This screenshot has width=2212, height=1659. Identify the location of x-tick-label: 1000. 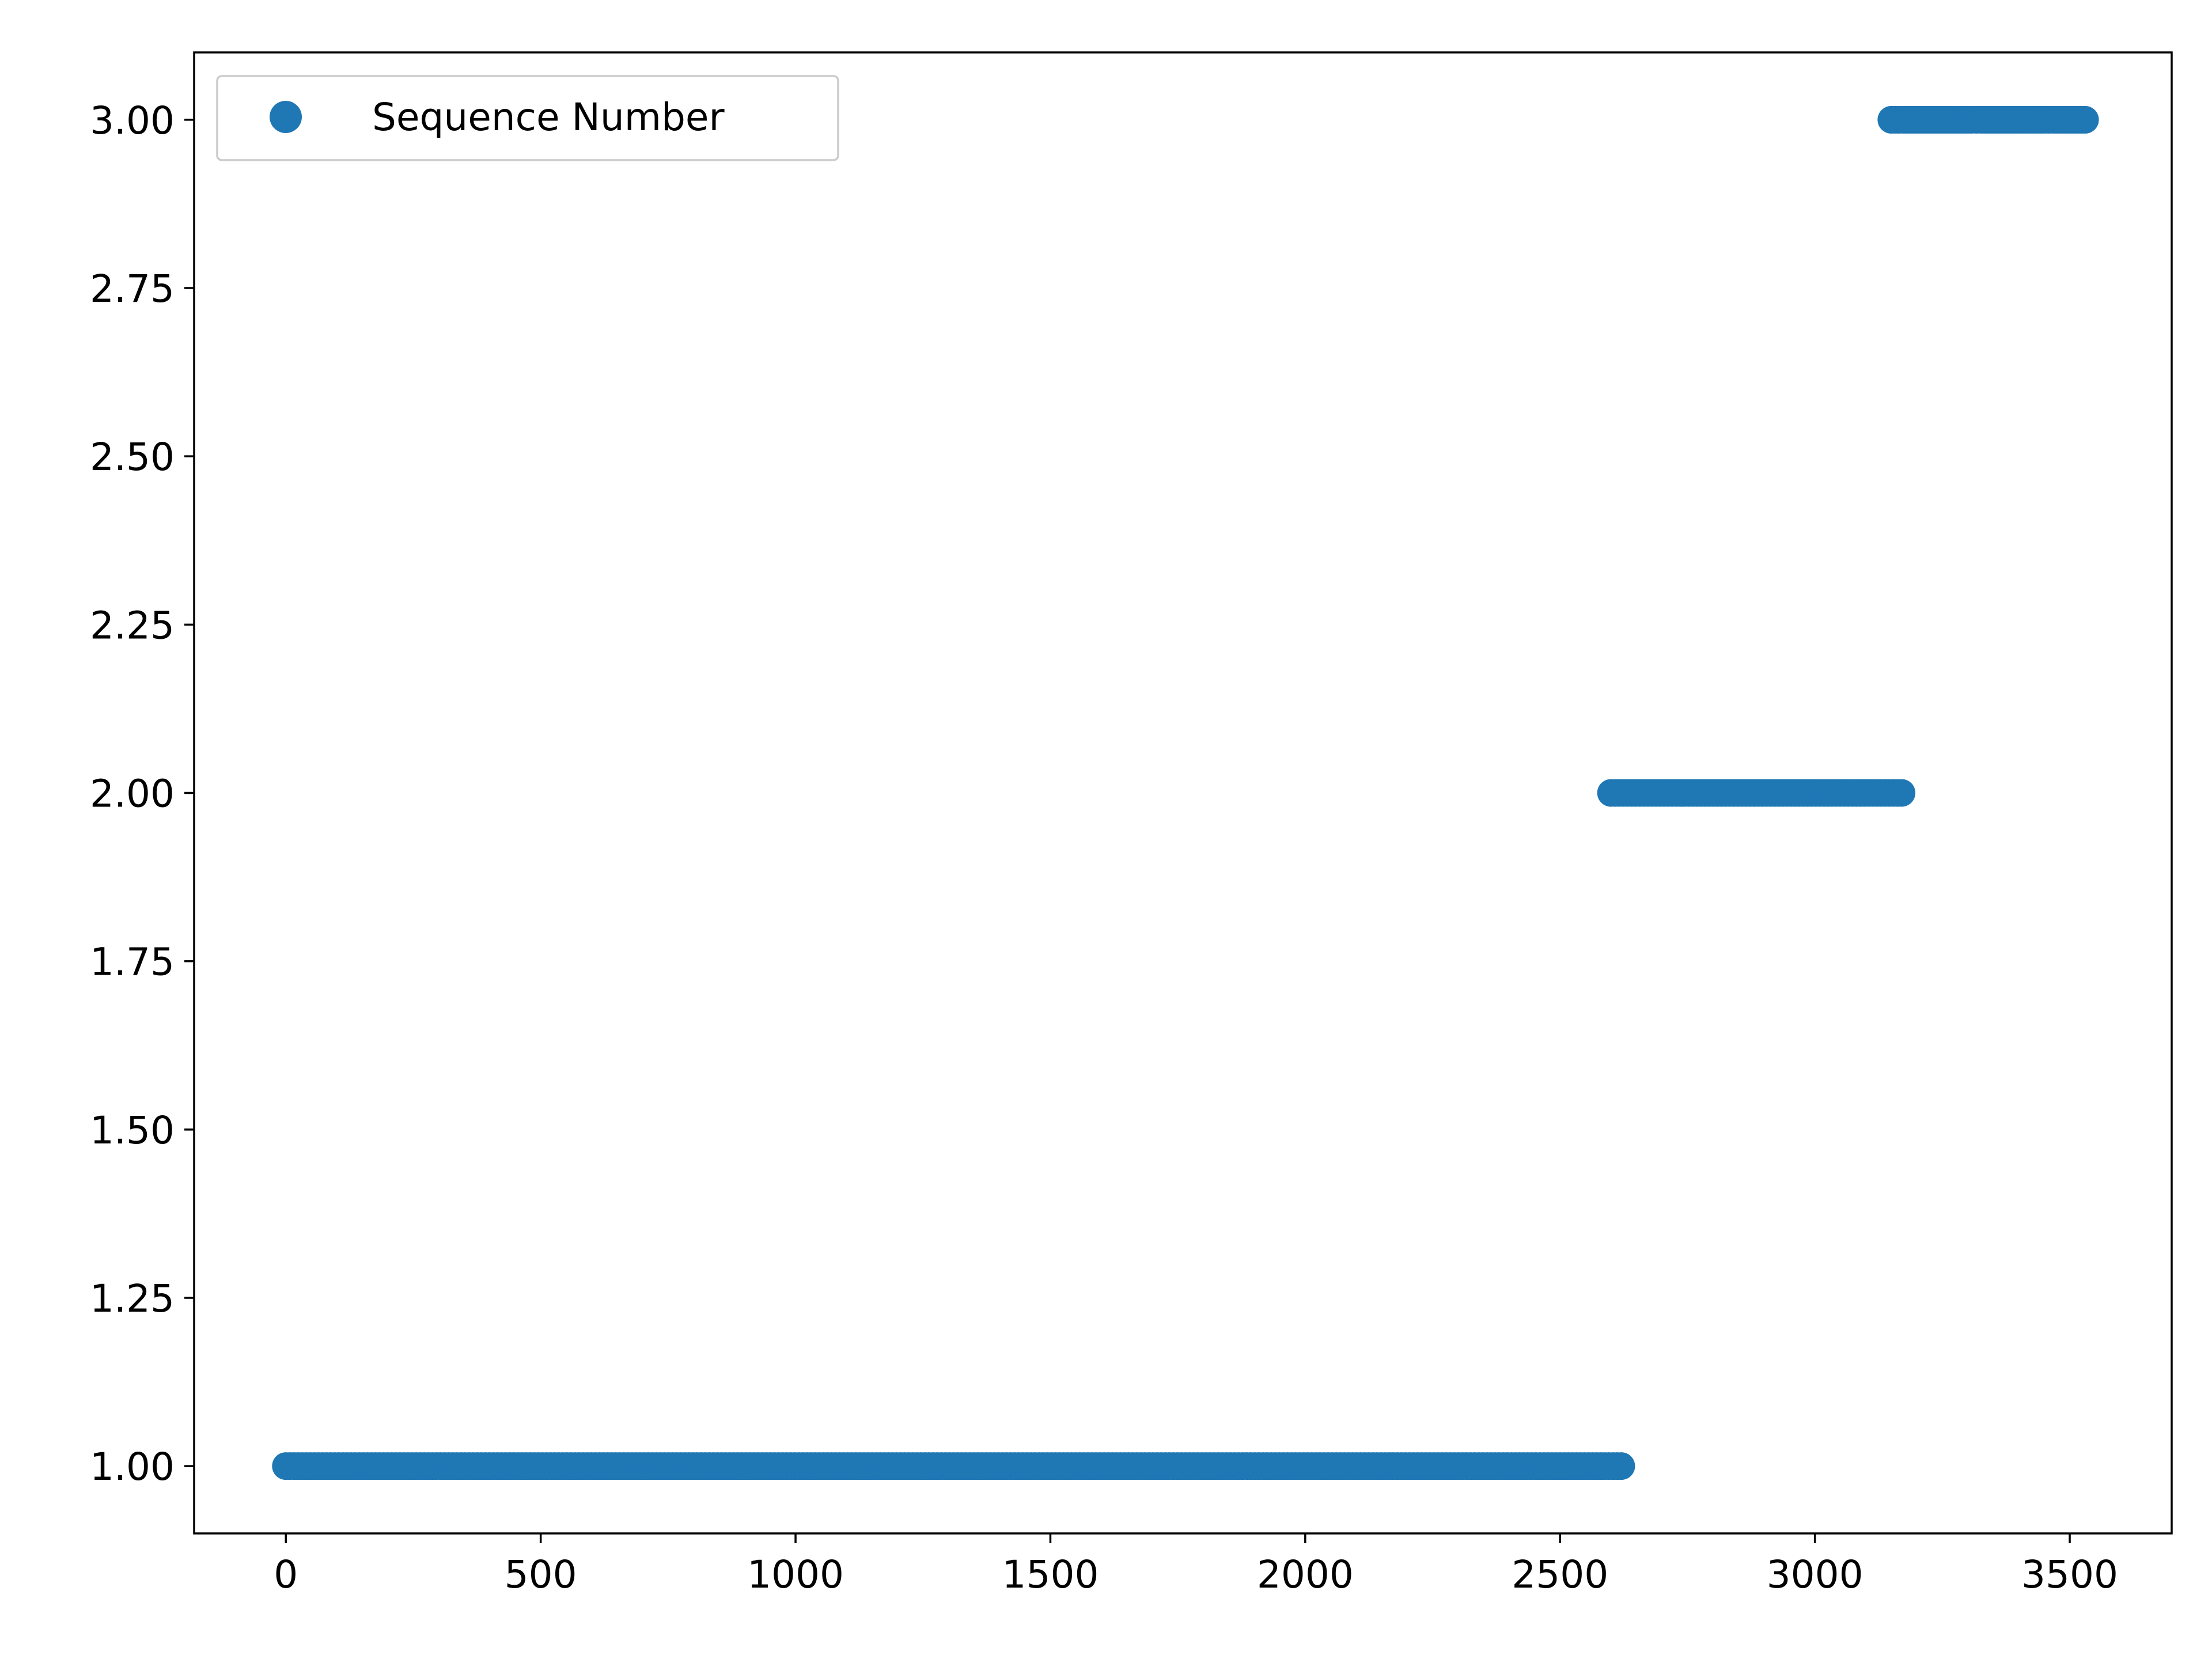
(795, 1574).